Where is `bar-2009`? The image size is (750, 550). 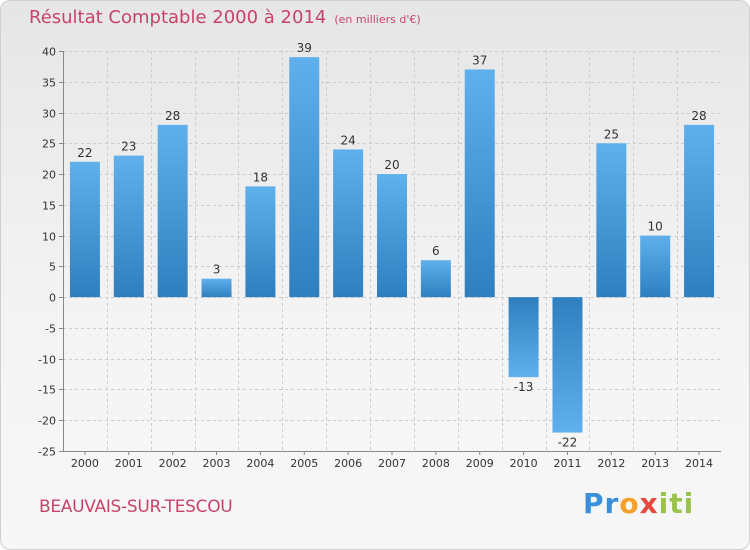 bar-2009 is located at coordinates (479, 183).